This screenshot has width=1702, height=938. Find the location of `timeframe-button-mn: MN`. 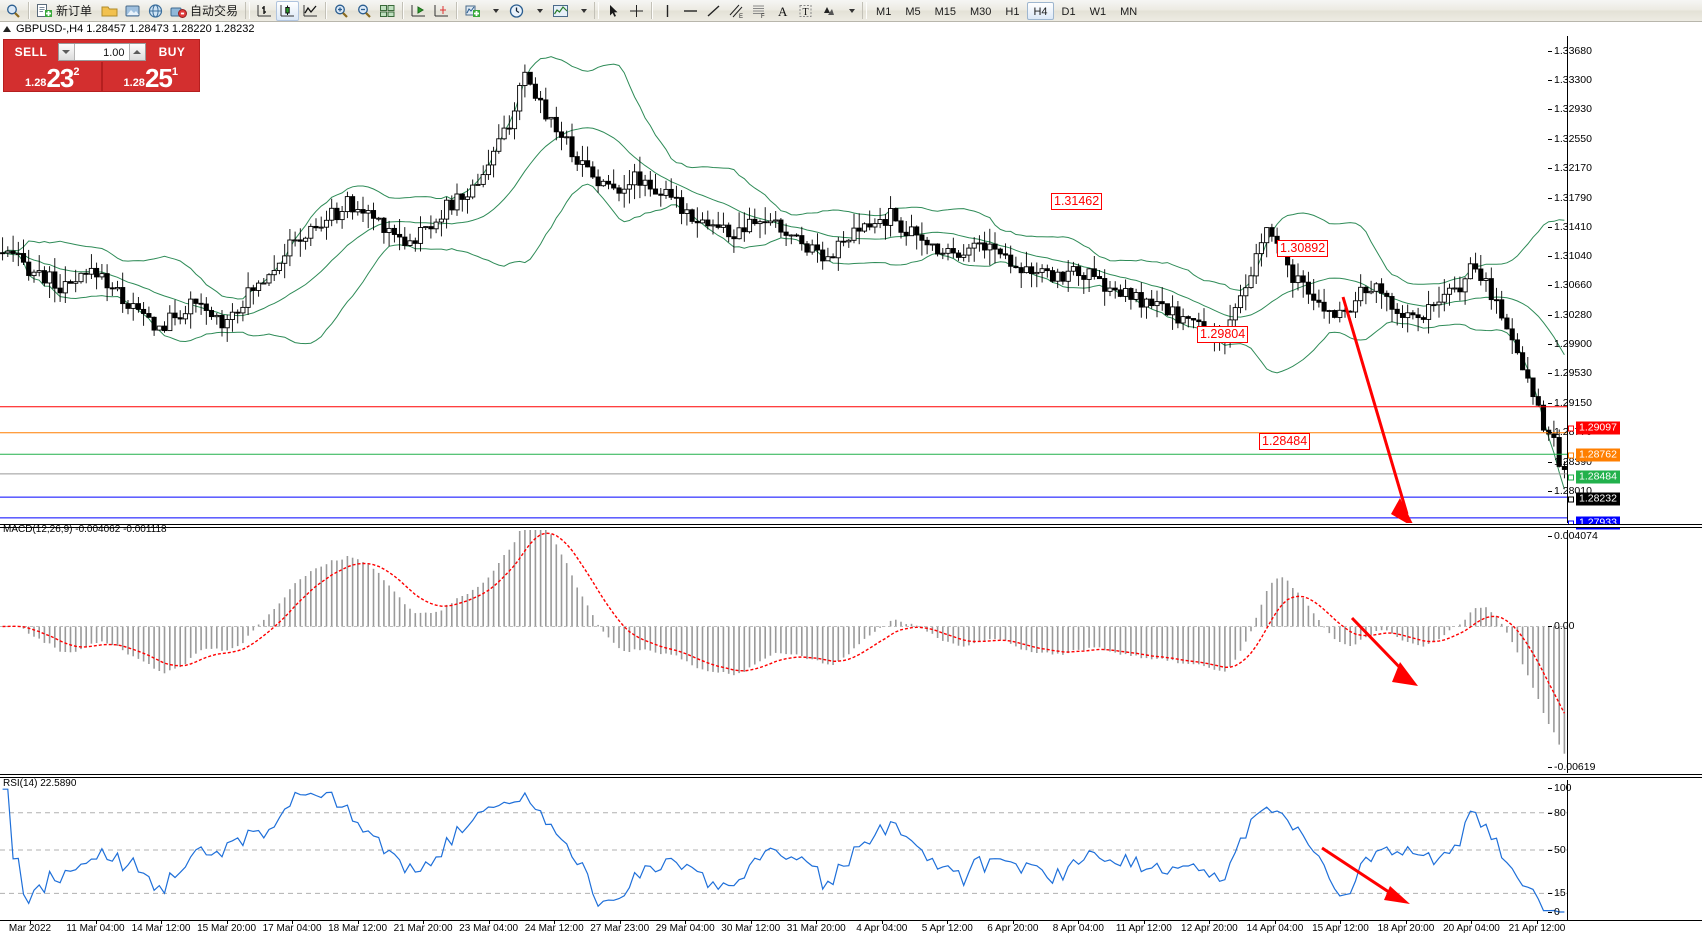

timeframe-button-mn: MN is located at coordinates (1129, 11).